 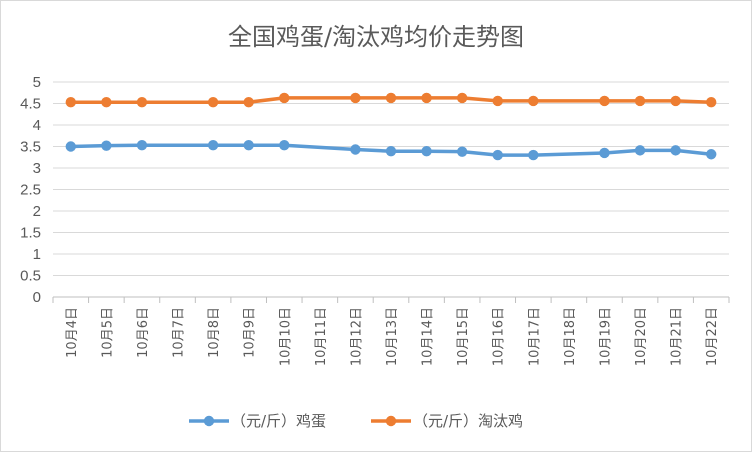 I want to click on x-tick-label: 10月19日, so click(x=605, y=336).